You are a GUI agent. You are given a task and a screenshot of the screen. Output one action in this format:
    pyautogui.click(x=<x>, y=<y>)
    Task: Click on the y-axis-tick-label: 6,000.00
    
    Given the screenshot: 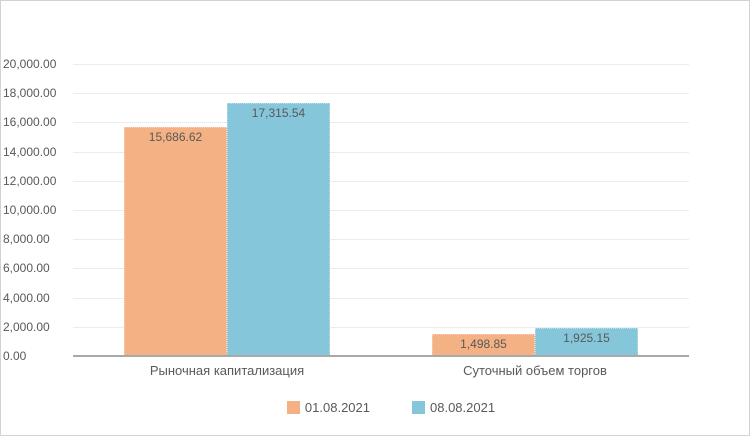 What is the action you would take?
    pyautogui.click(x=26, y=268)
    